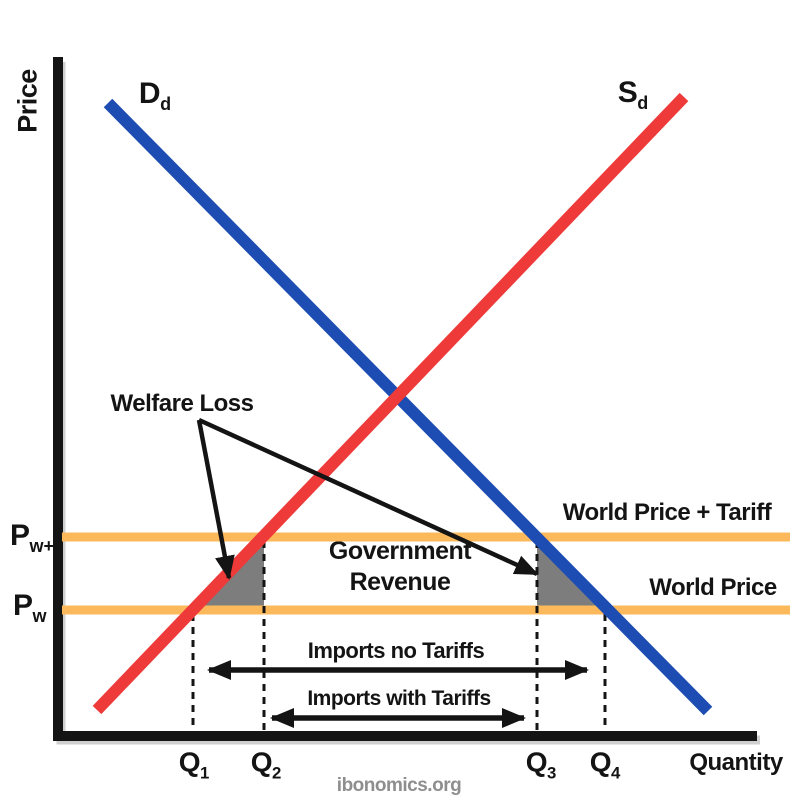 The height and width of the screenshot is (800, 800). Describe the element at coordinates (166, 104) in the screenshot. I see `demand-curve-label-sub: d` at that location.